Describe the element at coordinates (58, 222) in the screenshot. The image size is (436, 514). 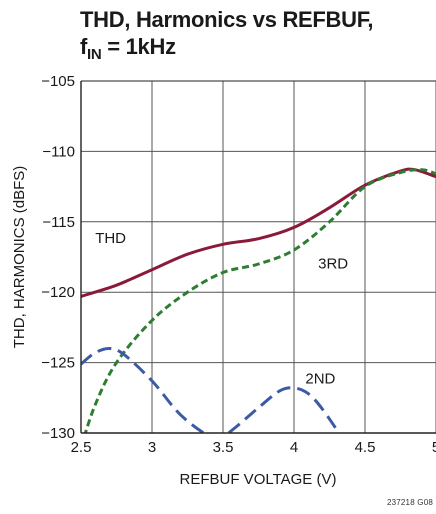
I see `y-tick-label: −115` at that location.